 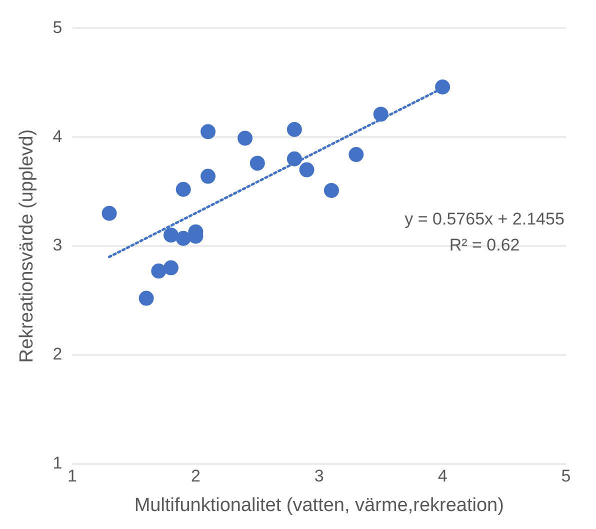 What do you see at coordinates (484, 245) in the screenshot?
I see `annotation: R² = 0.62` at bounding box center [484, 245].